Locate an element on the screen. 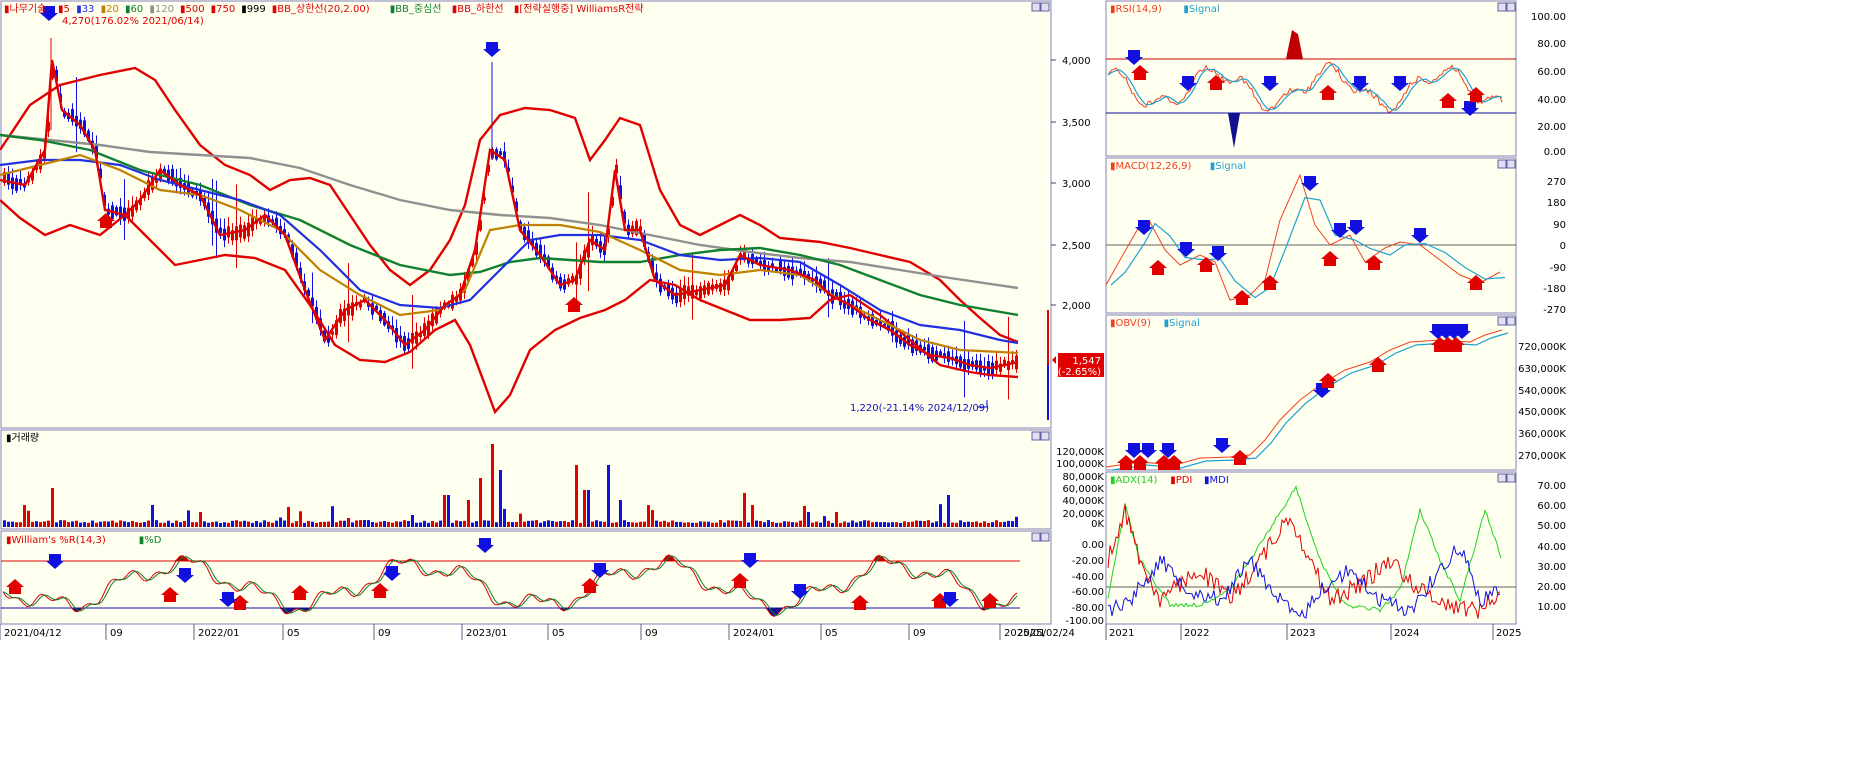 This screenshot has width=1870, height=764. last-price: 1,547 is located at coordinates (1086, 361).